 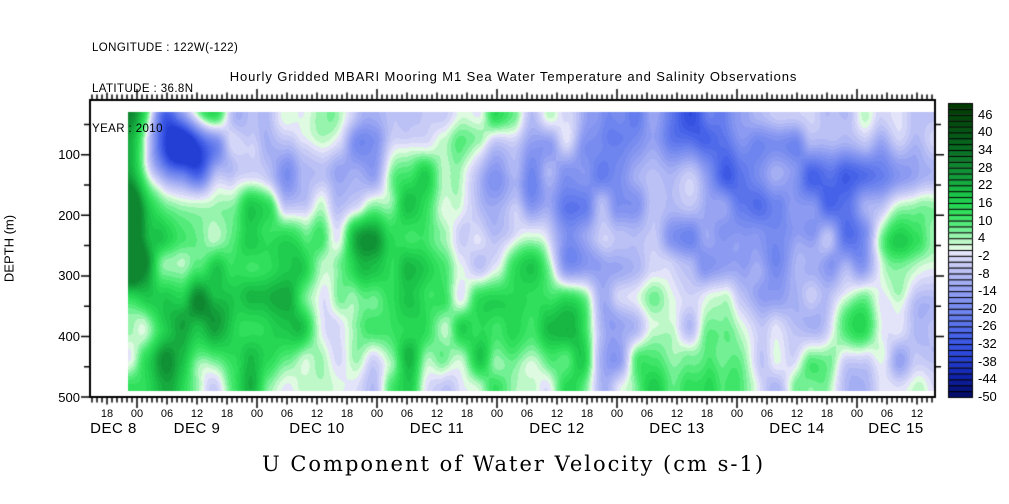 I want to click on colorbar-tick-label: -20, so click(x=987, y=308).